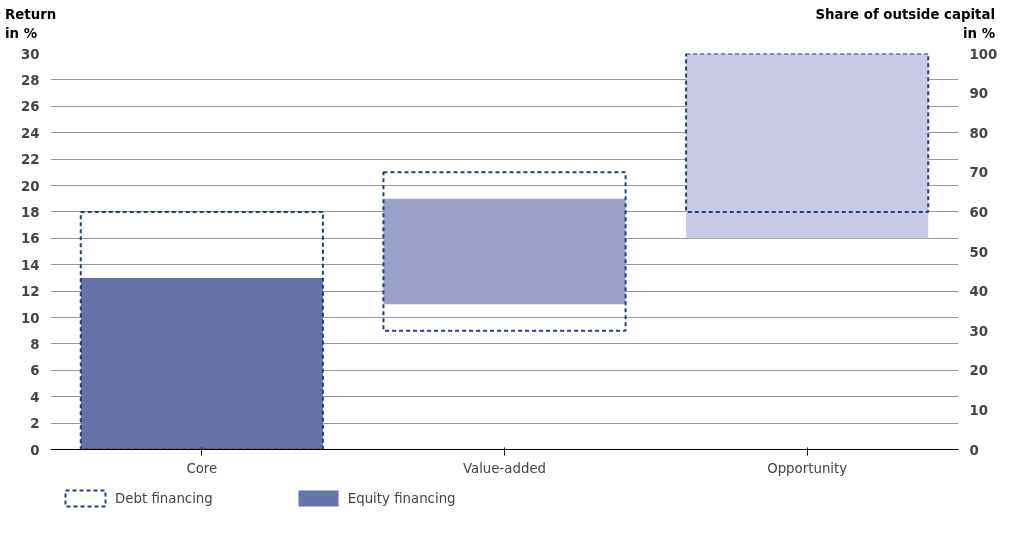 This screenshot has height=542, width=1027. Describe the element at coordinates (979, 292) in the screenshot. I see `y2-tick-label: 40` at that location.